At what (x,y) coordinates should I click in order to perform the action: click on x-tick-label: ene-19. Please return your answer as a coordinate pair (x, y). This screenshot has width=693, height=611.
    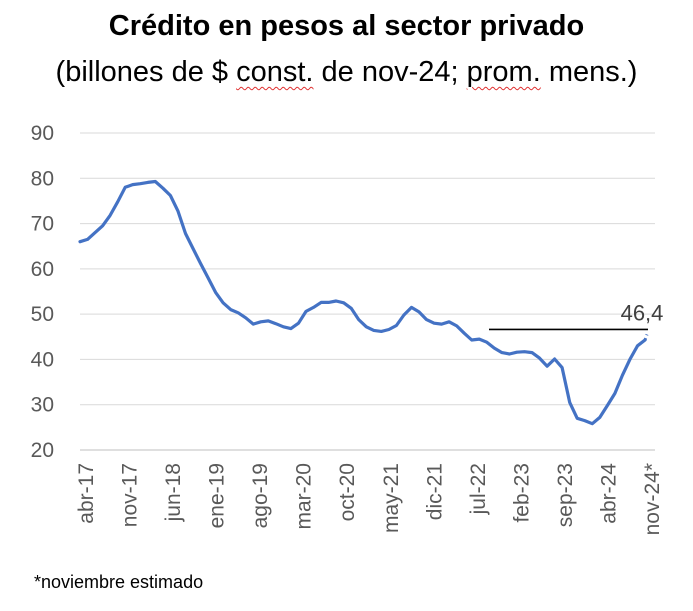
    Looking at the image, I should click on (217, 495).